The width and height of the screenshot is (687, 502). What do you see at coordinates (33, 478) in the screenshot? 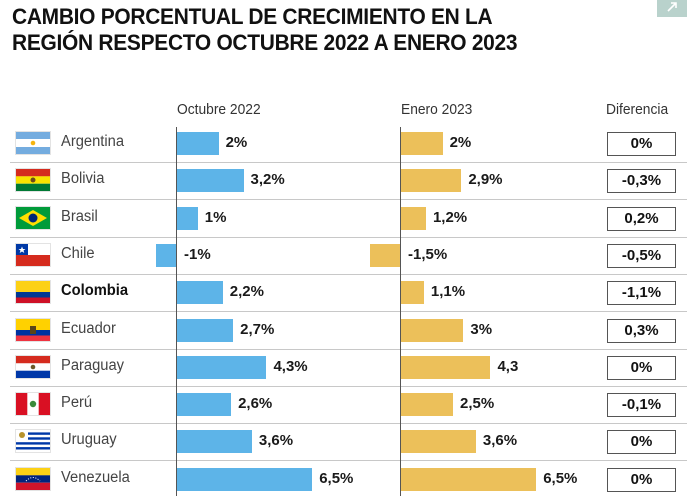
I see `venezuela-flag` at bounding box center [33, 478].